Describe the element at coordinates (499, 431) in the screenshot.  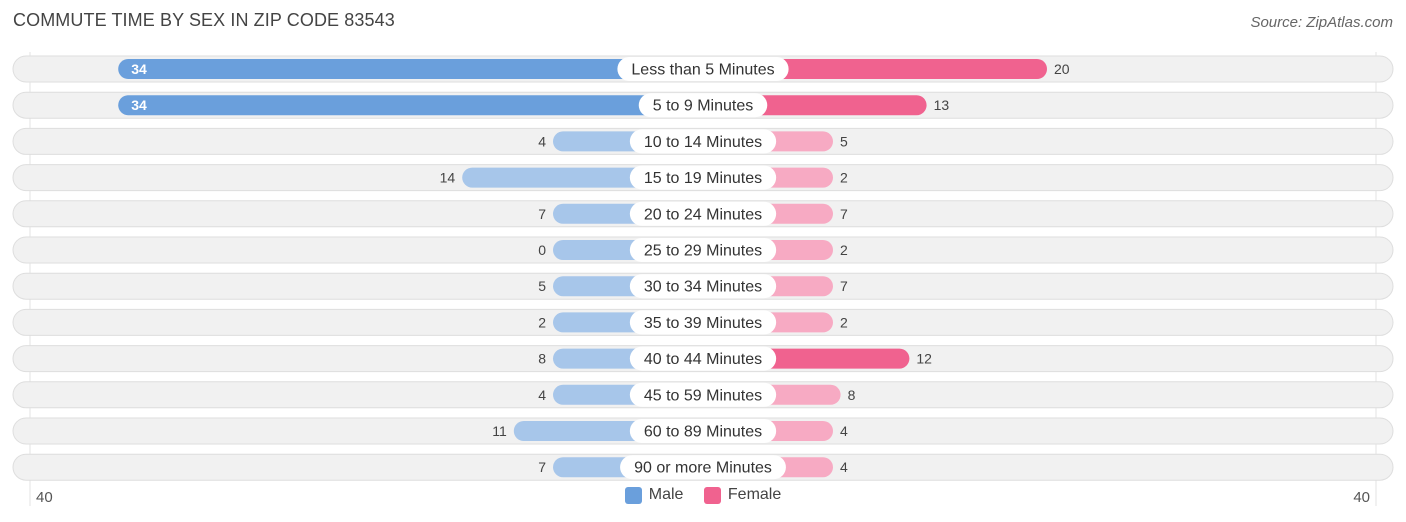
I see `value-label-male: 11` at that location.